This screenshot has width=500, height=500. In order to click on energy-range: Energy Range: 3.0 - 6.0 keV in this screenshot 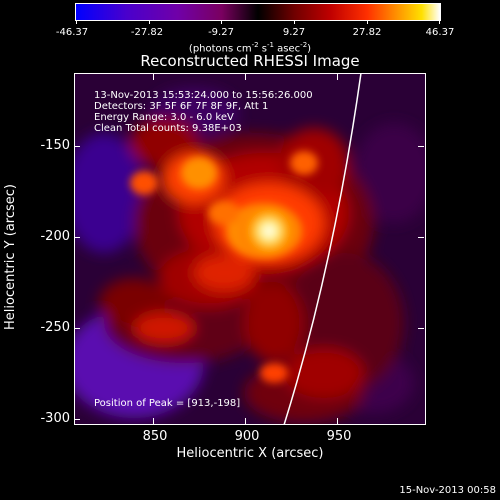, I will do `click(164, 117)`.